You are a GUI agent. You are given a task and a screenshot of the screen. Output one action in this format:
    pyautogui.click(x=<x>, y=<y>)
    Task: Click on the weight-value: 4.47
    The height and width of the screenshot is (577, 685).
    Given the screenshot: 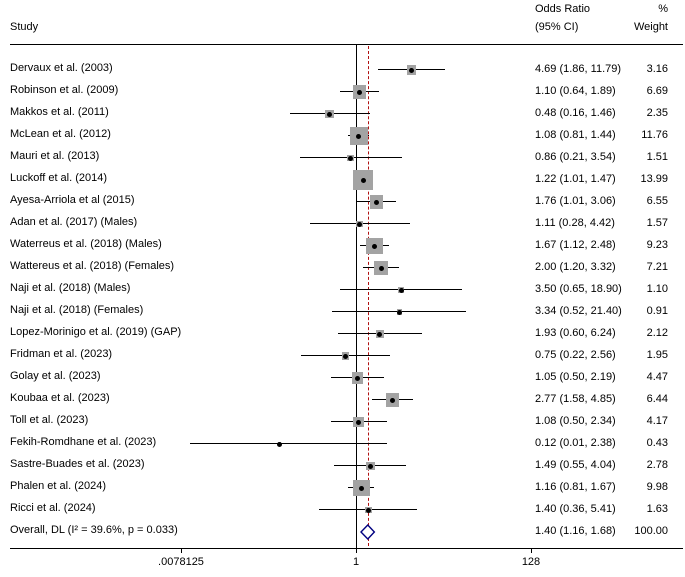 What is the action you would take?
    pyautogui.click(x=657, y=377)
    